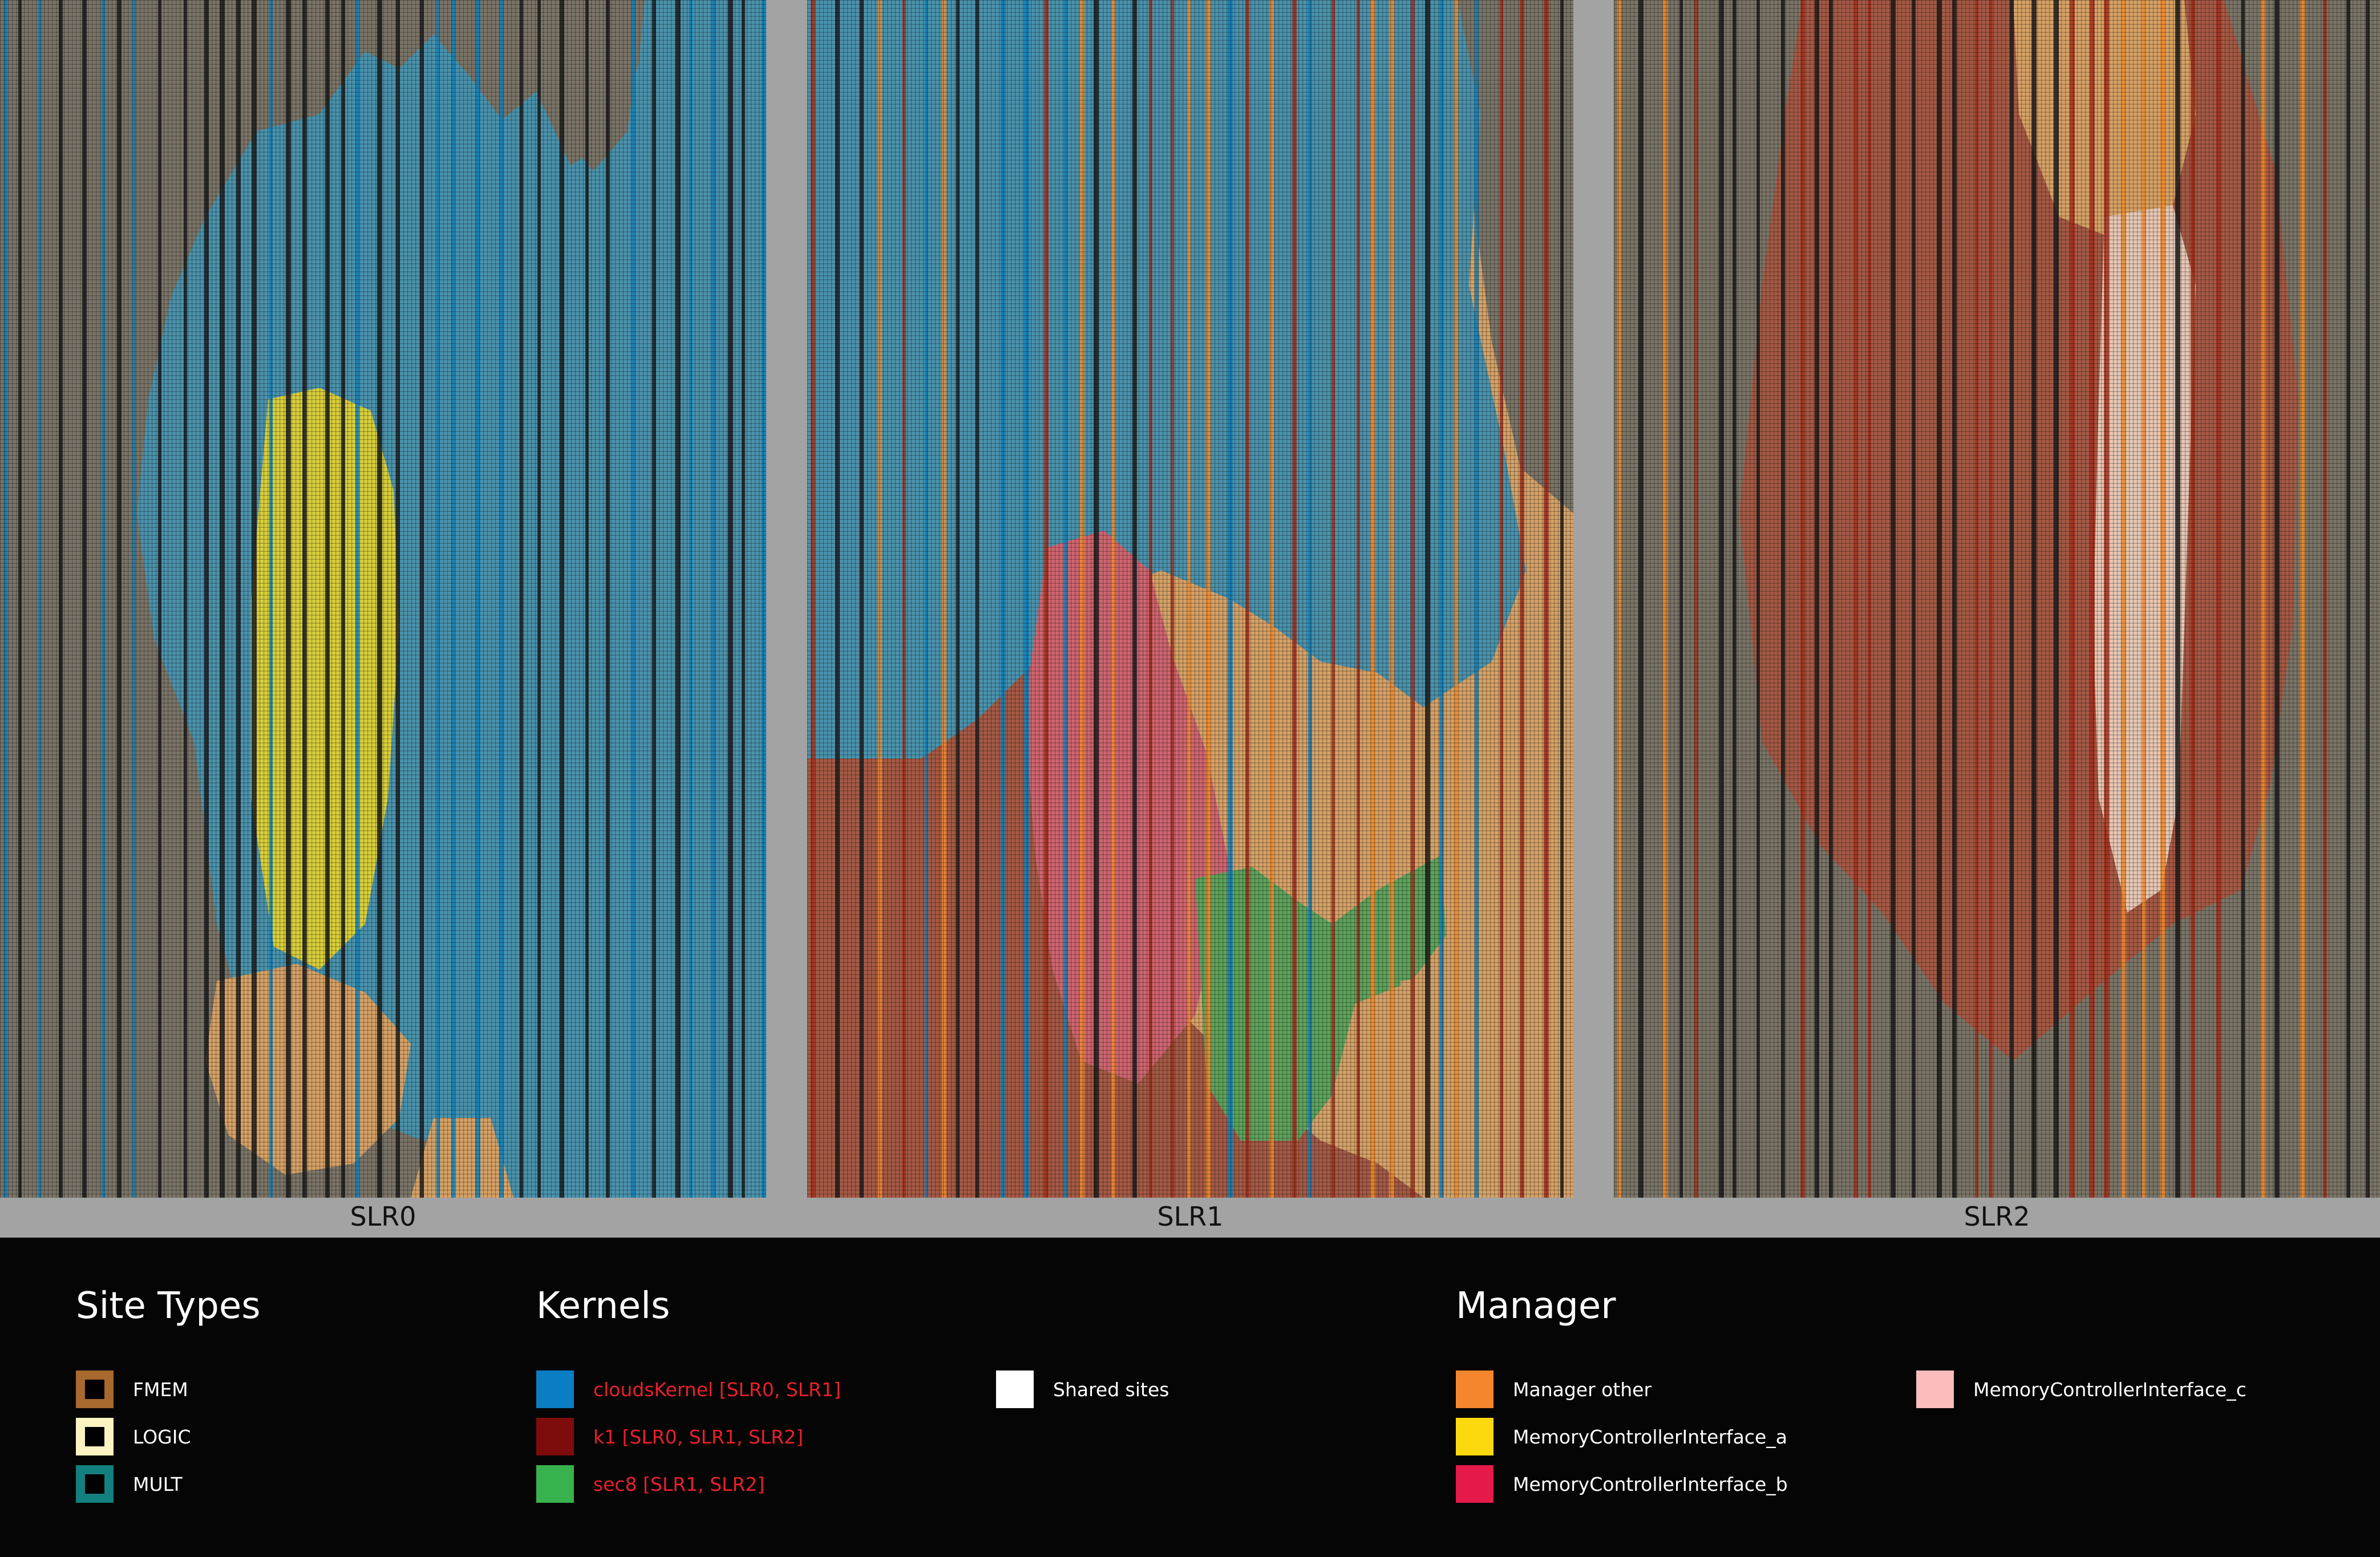 This screenshot has height=1557, width=2380. What do you see at coordinates (132, 1389) in the screenshot?
I see `legend-item-fmem: FMEM` at bounding box center [132, 1389].